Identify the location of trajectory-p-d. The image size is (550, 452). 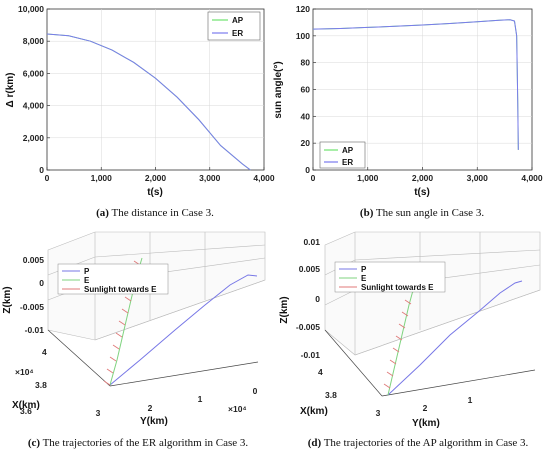
(455, 338).